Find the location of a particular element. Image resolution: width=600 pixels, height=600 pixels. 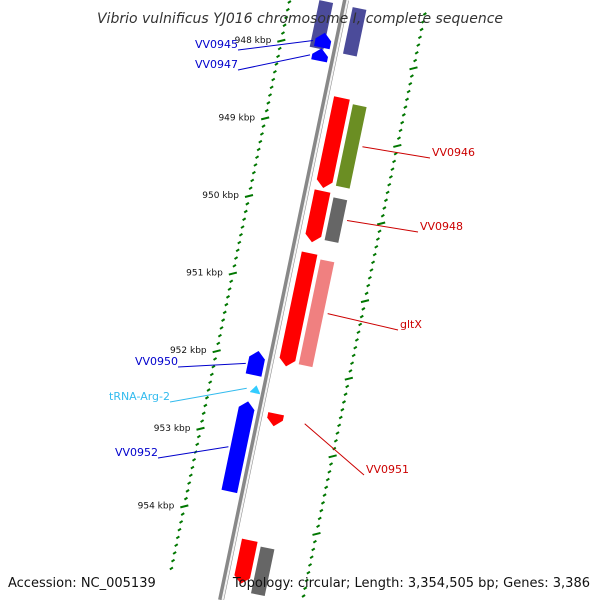

cog-bar-VV0946 is located at coordinates (351, 146).